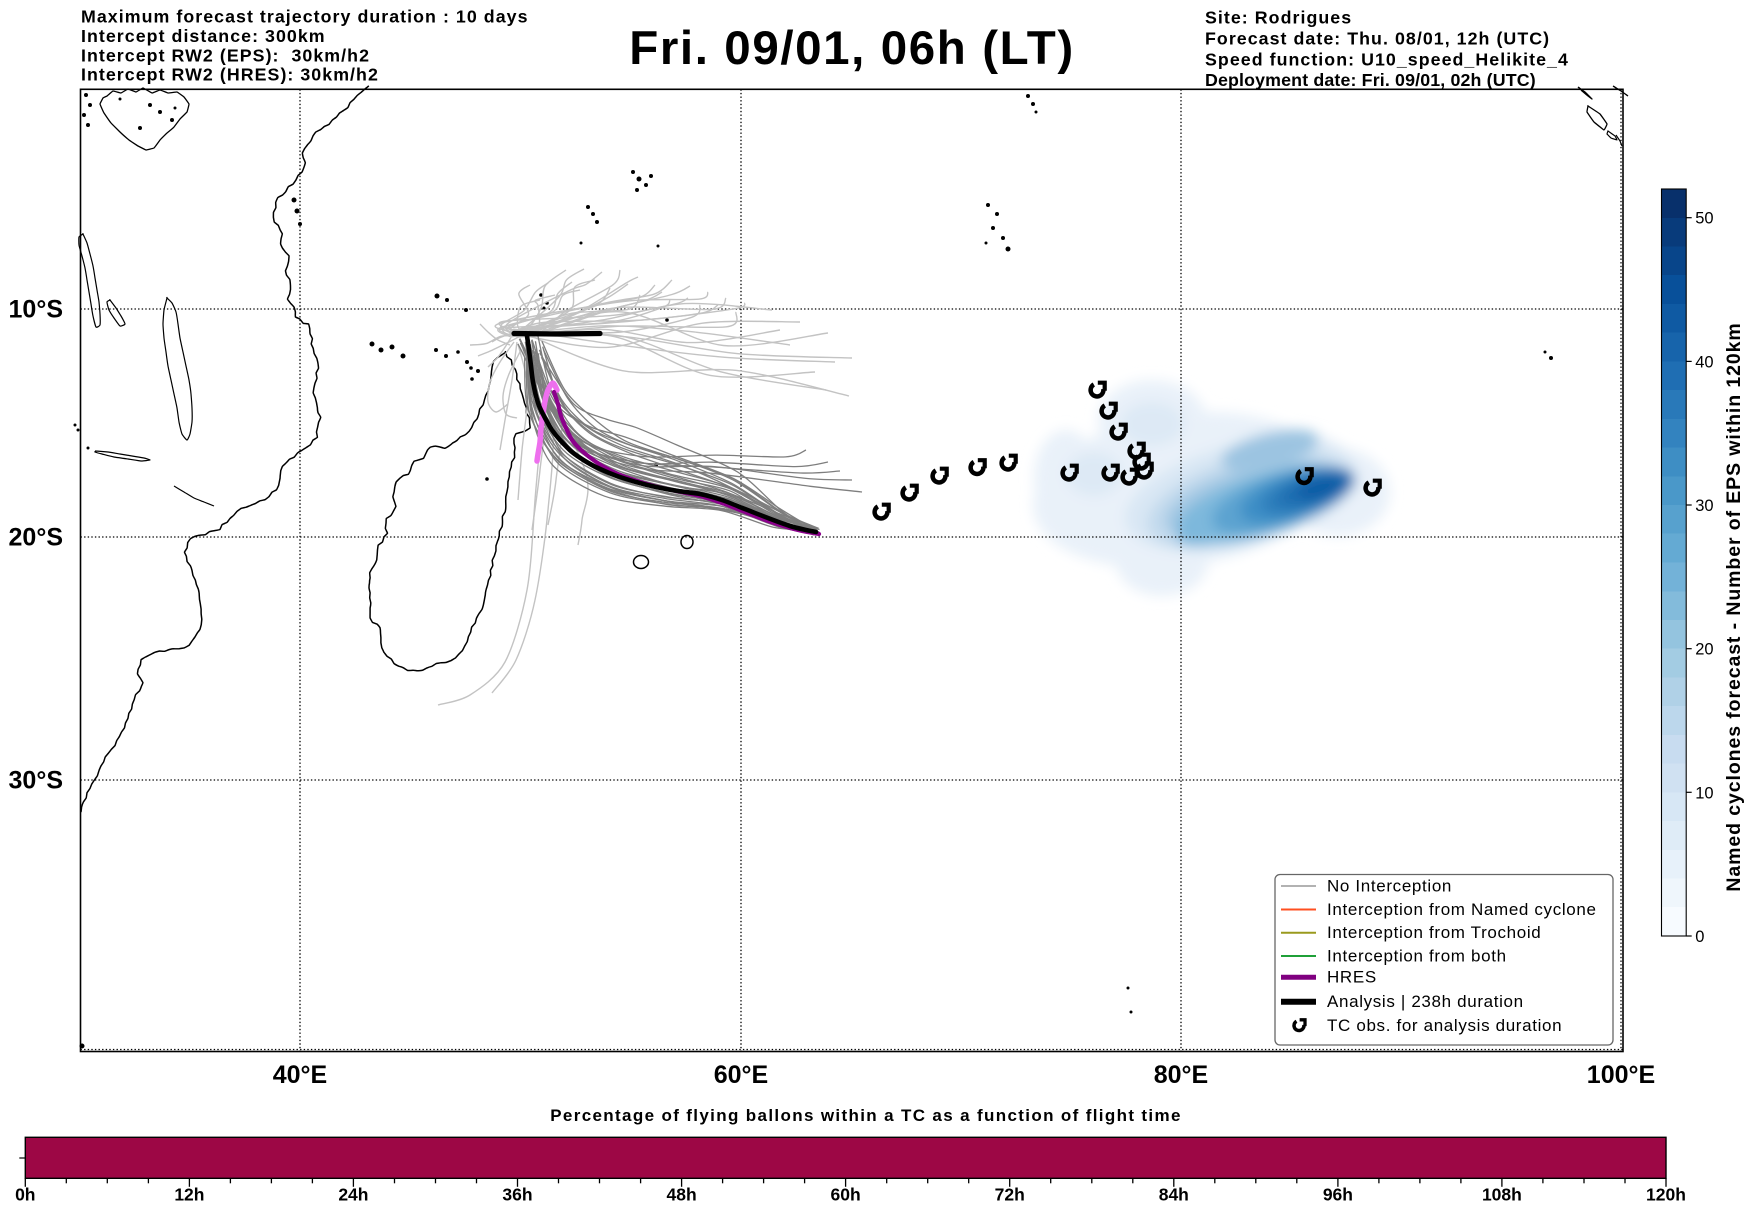 This screenshot has height=1213, width=1752. Describe the element at coordinates (1704, 506) in the screenshot. I see `svg-text: 30` at that location.